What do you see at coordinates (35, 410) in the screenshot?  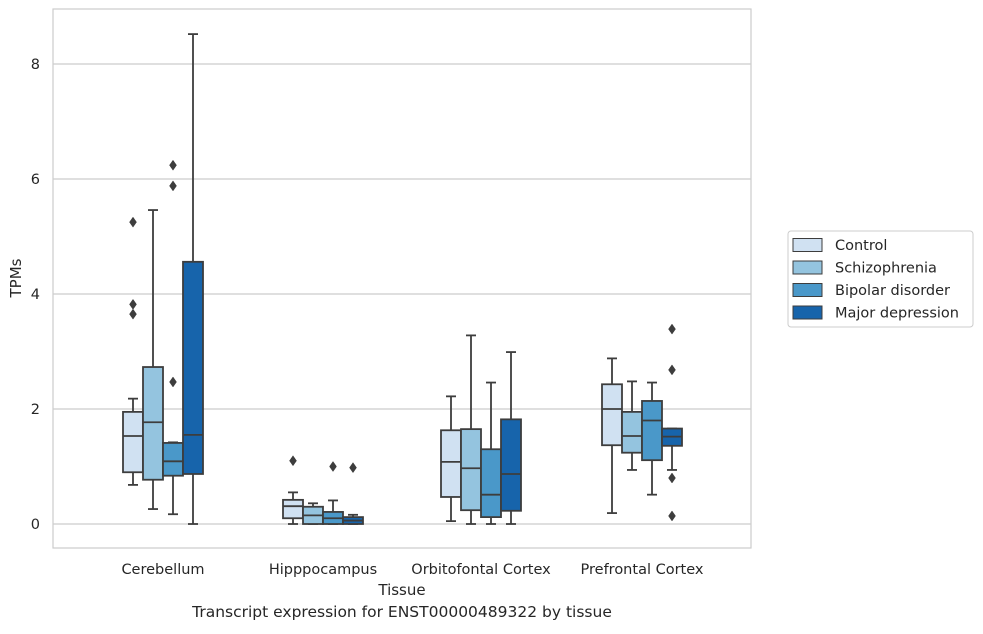 I see `y-tick-label: 2` at bounding box center [35, 410].